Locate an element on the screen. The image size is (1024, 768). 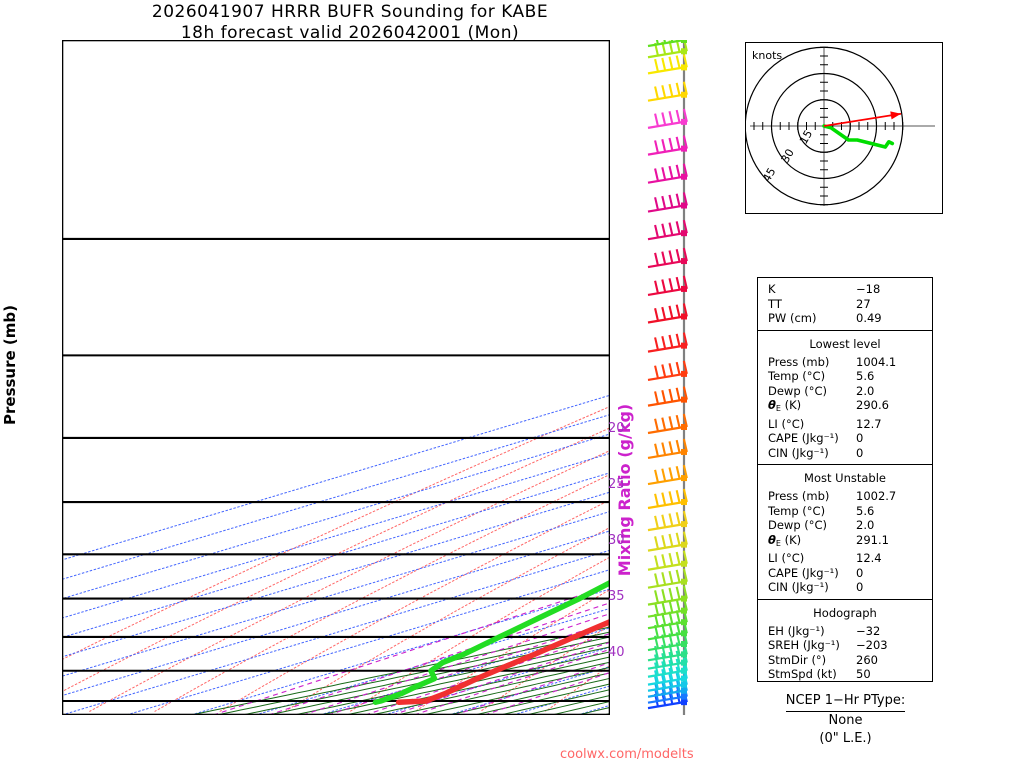
stat-row: Press (mb) 1004.1 is located at coordinates (845, 362).